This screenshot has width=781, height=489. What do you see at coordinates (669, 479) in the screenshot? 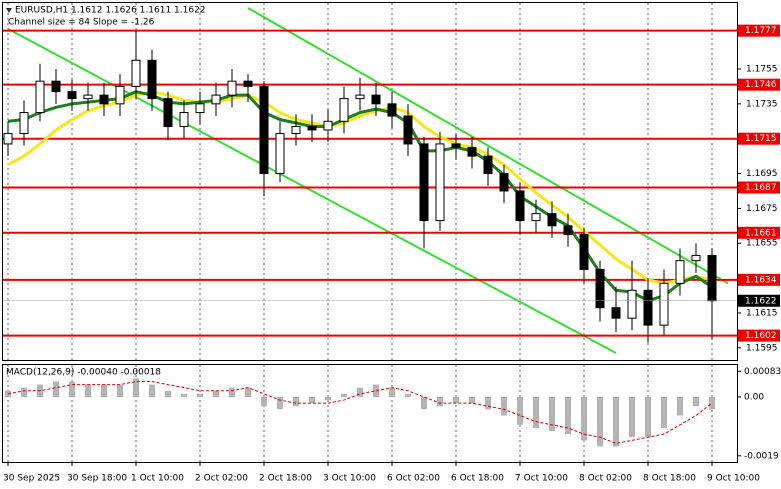
I see `x-tick-label: 8 Oct 18:00` at bounding box center [669, 479].